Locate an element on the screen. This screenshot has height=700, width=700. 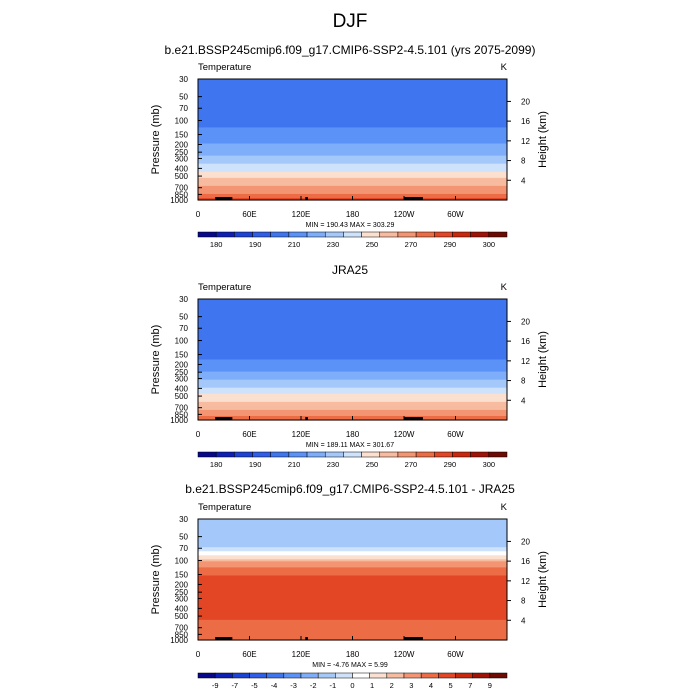
x-tick-label: 120W is located at coordinates (404, 654).